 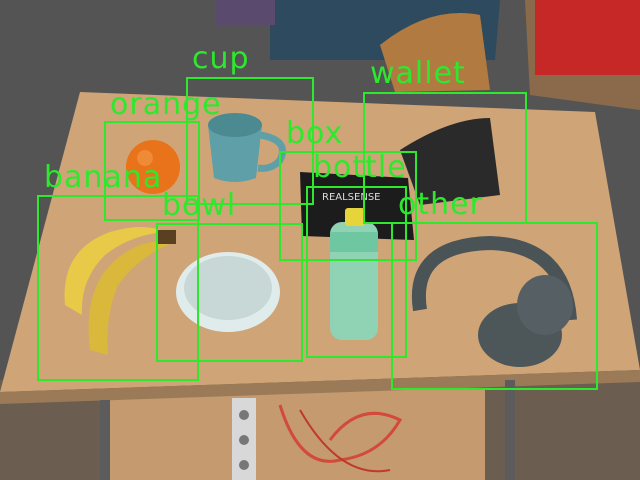 I want to click on detection-label-box: box, so click(x=315, y=133).